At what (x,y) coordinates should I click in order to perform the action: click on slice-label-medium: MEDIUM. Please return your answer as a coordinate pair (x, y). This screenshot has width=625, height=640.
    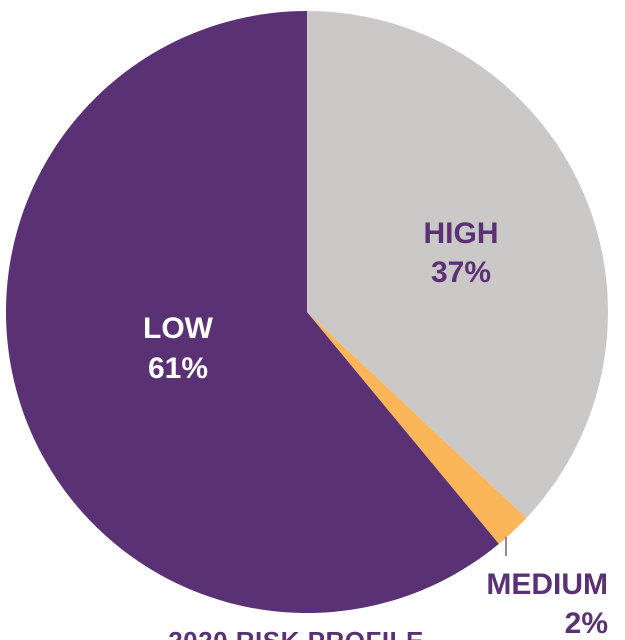
    Looking at the image, I should click on (547, 584).